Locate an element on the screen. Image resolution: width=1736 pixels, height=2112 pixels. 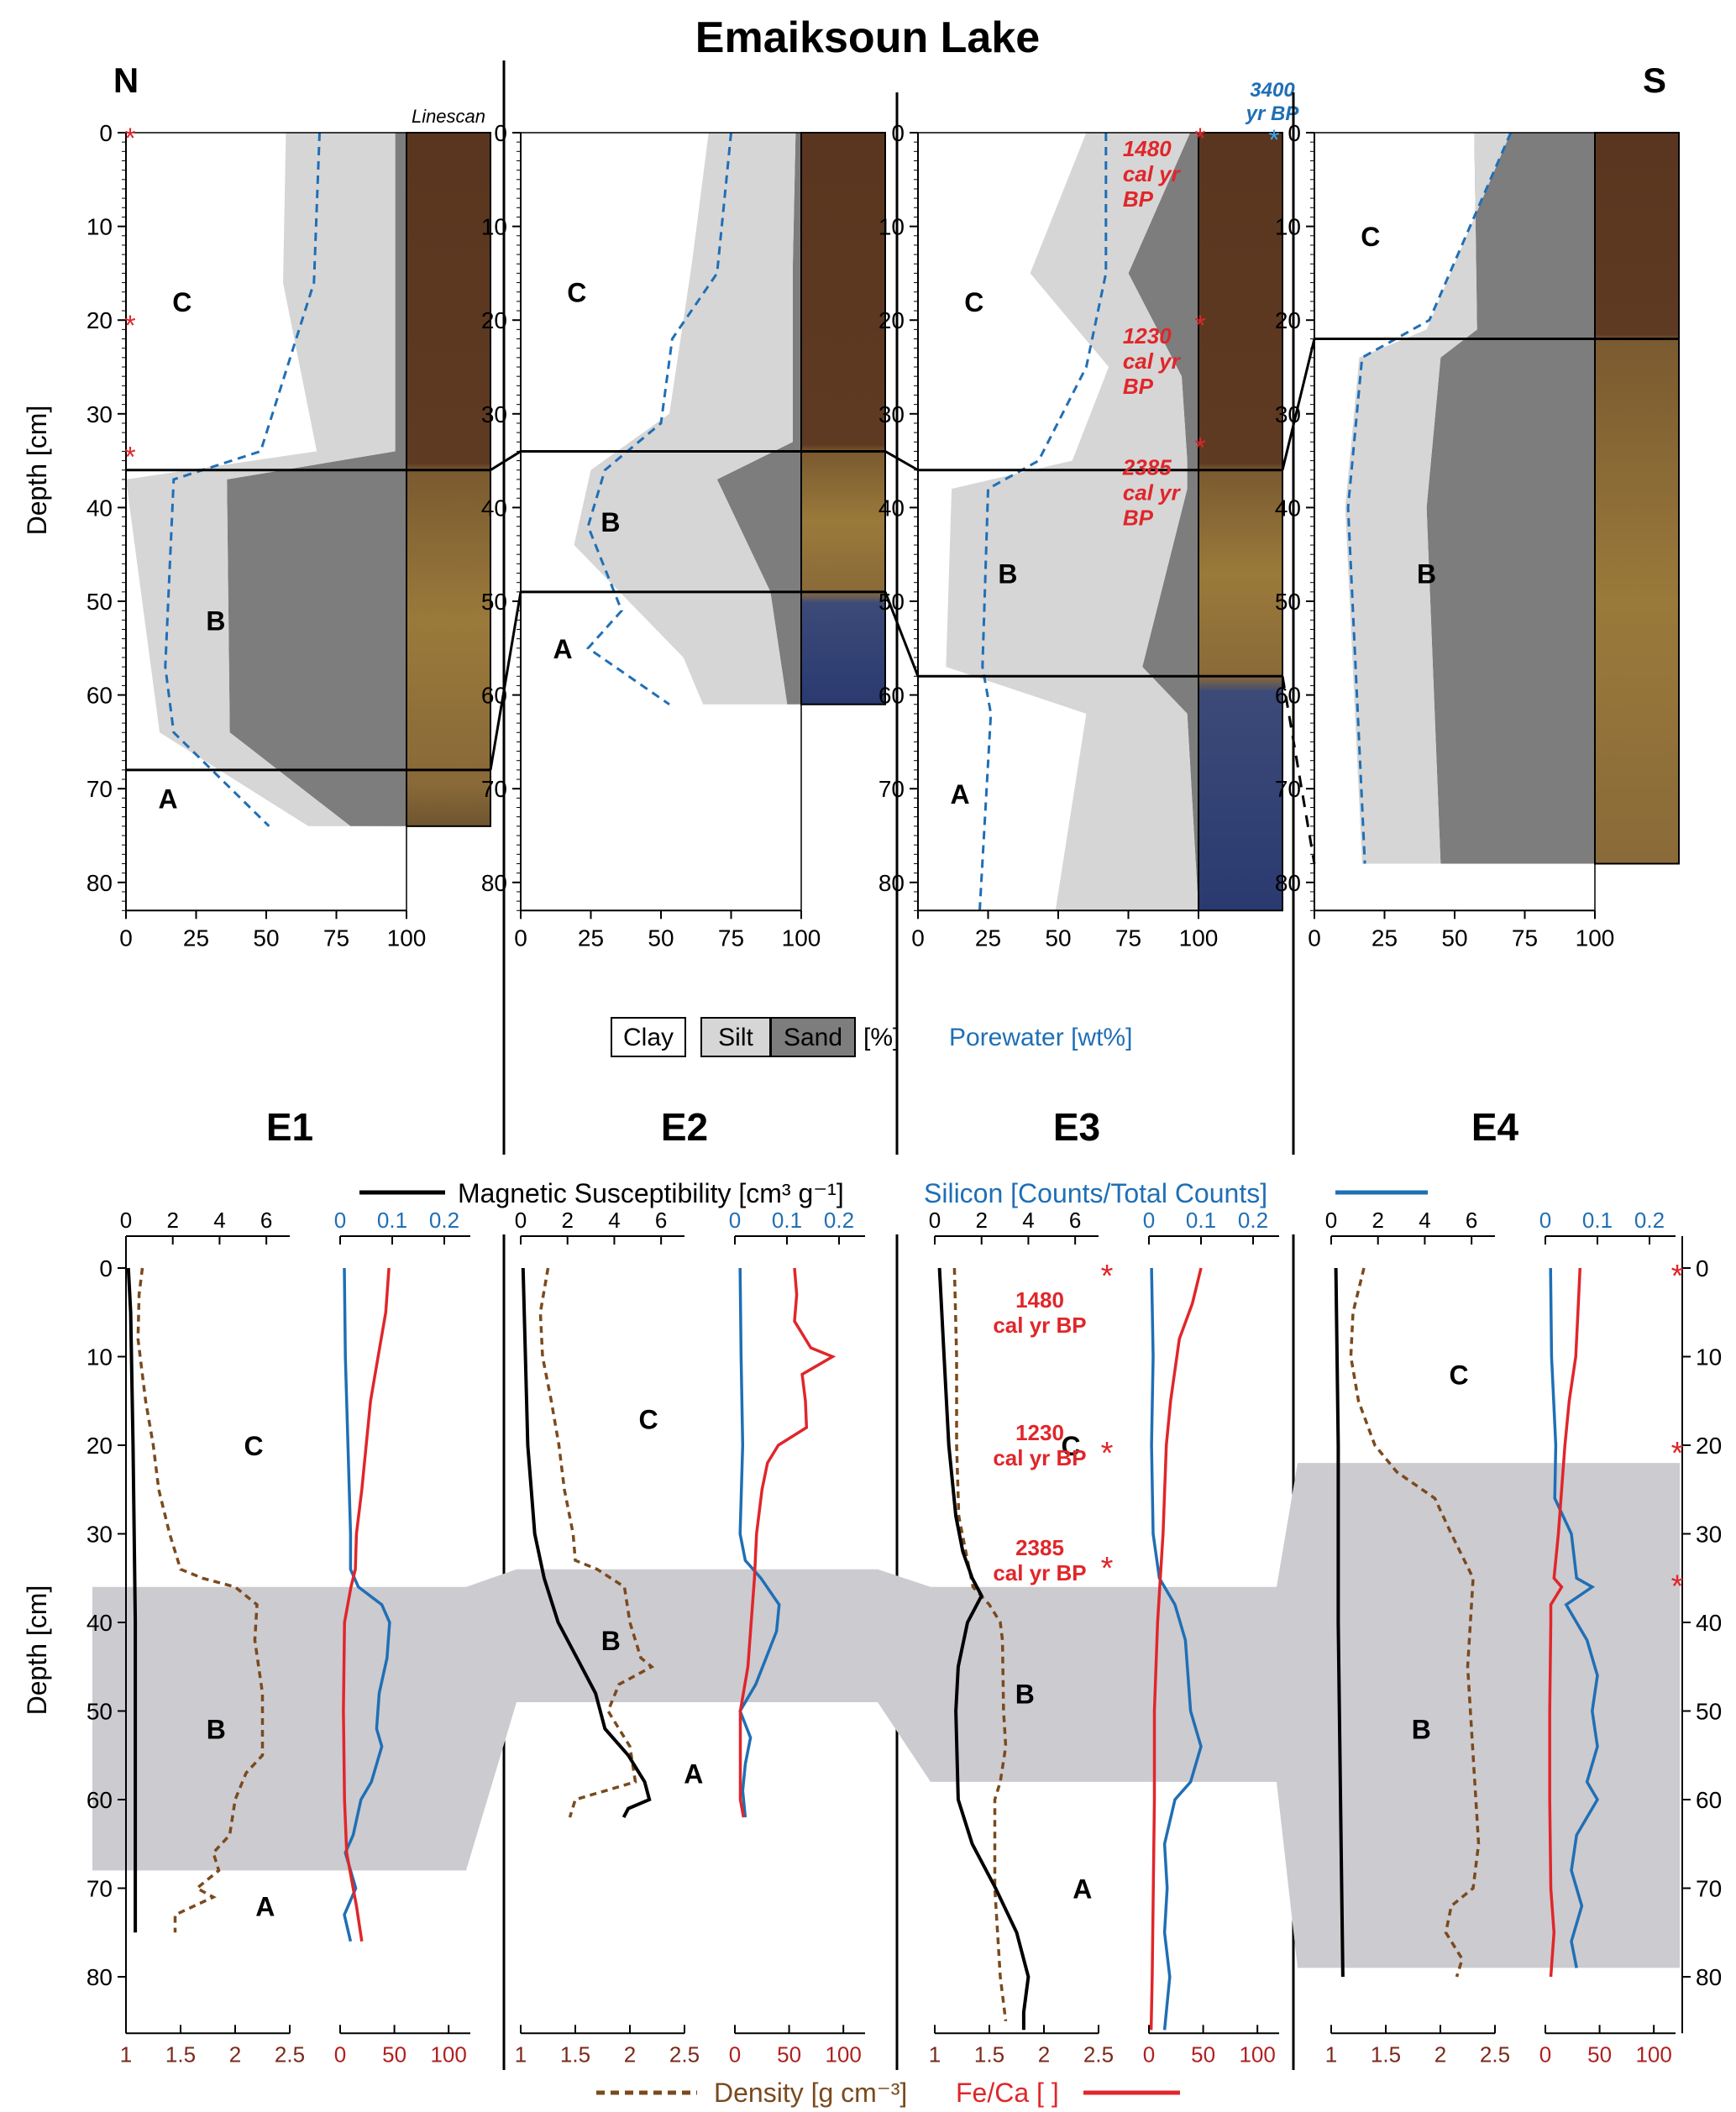
sand-area is located at coordinates (1510, 498).